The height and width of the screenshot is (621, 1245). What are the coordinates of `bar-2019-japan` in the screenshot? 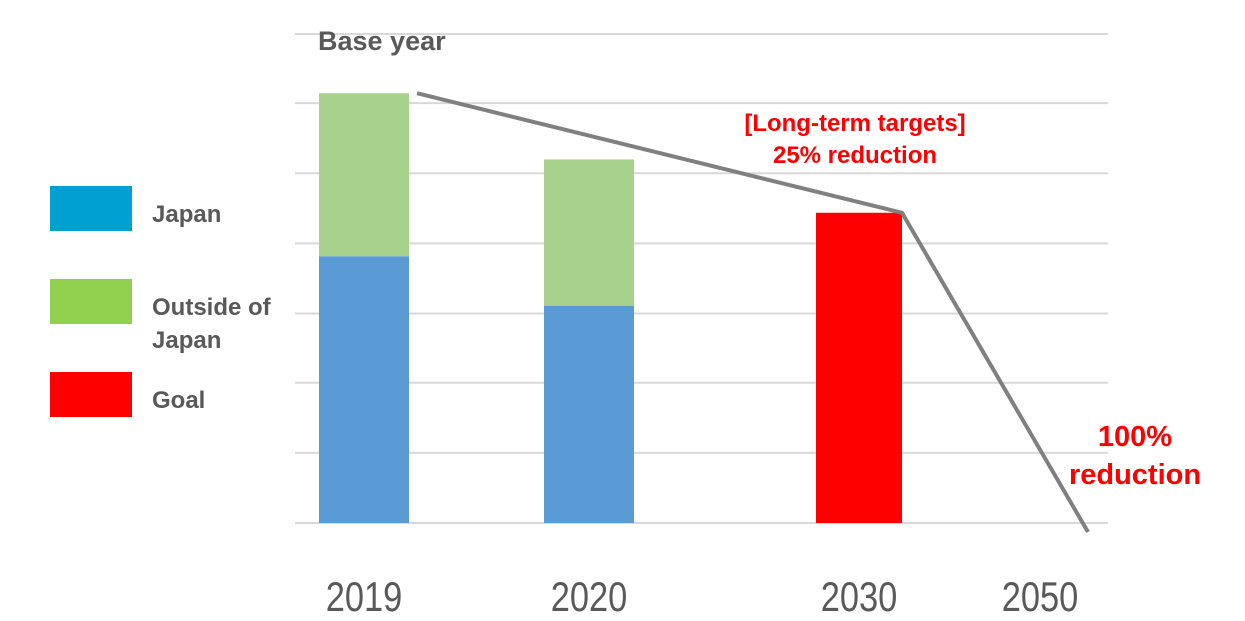 It's located at (364, 389).